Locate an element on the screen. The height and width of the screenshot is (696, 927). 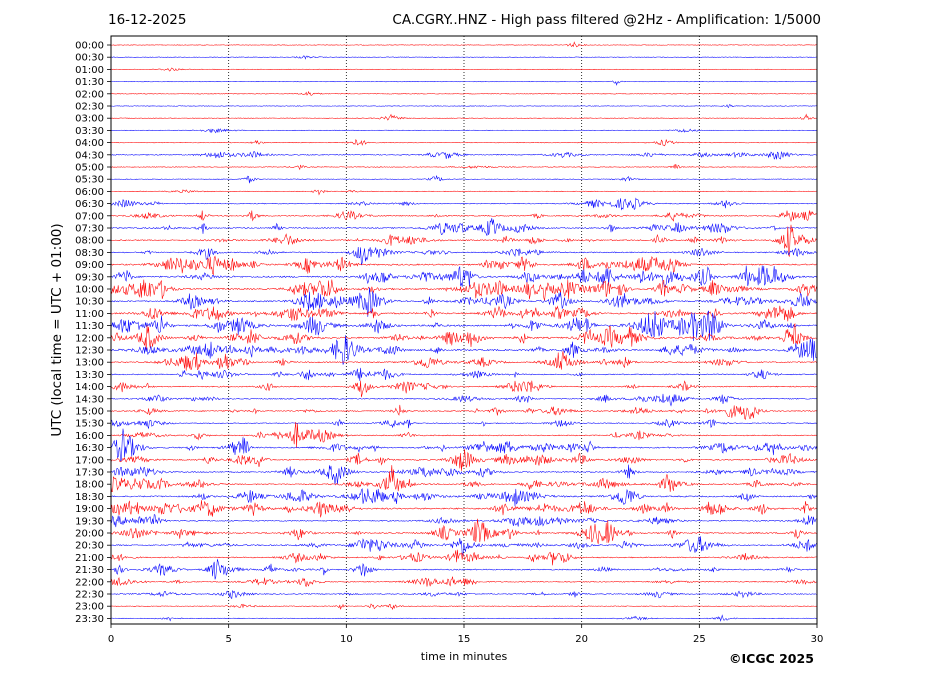
y-tick-label: 01:00 is located at coordinates (89, 70).